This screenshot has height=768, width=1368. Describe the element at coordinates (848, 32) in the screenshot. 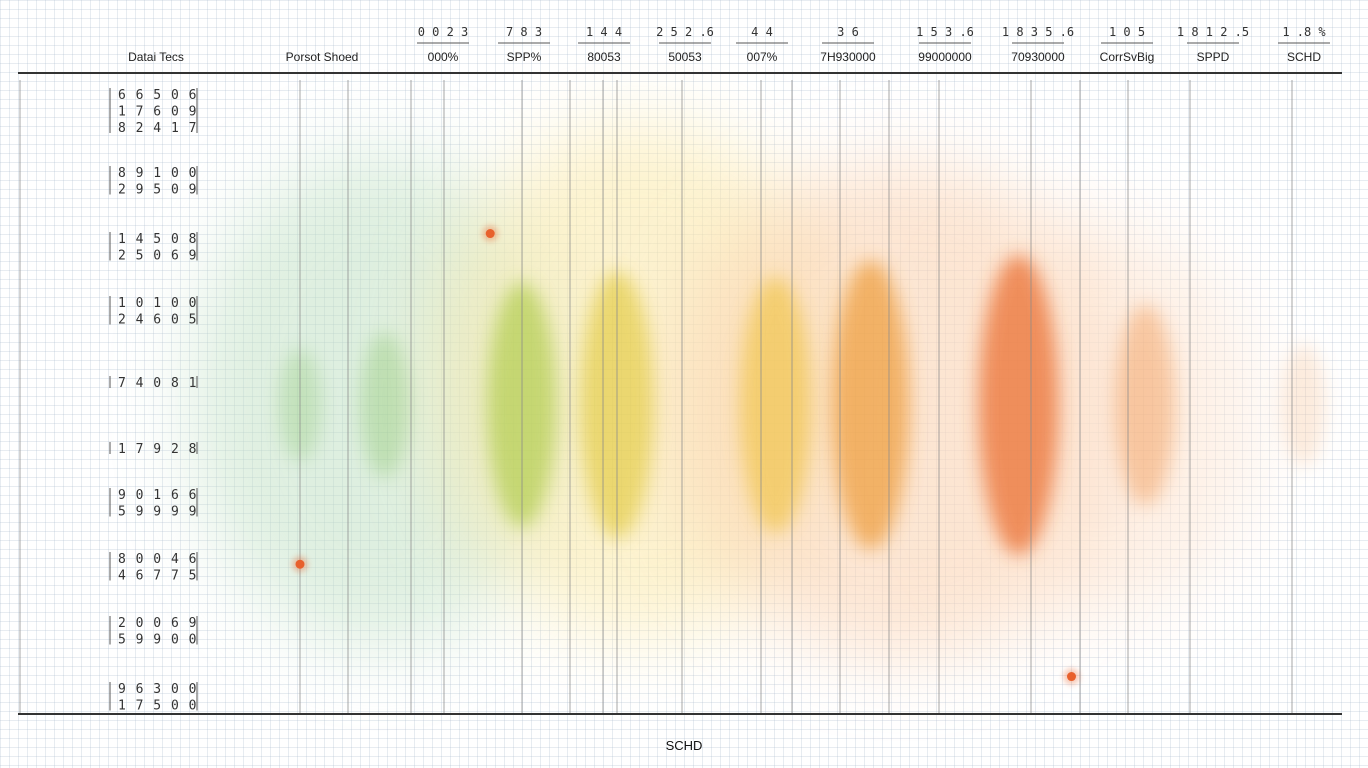

I see `column-header-value: 3 6` at that location.